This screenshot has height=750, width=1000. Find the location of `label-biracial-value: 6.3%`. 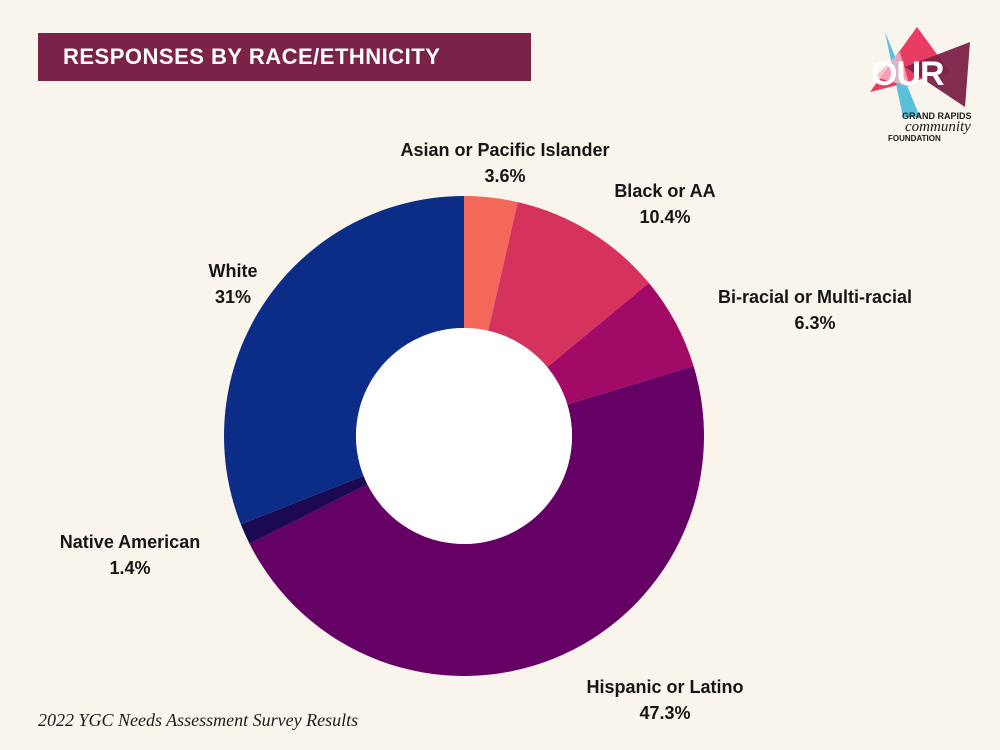

label-biracial-value: 6.3% is located at coordinates (815, 323).